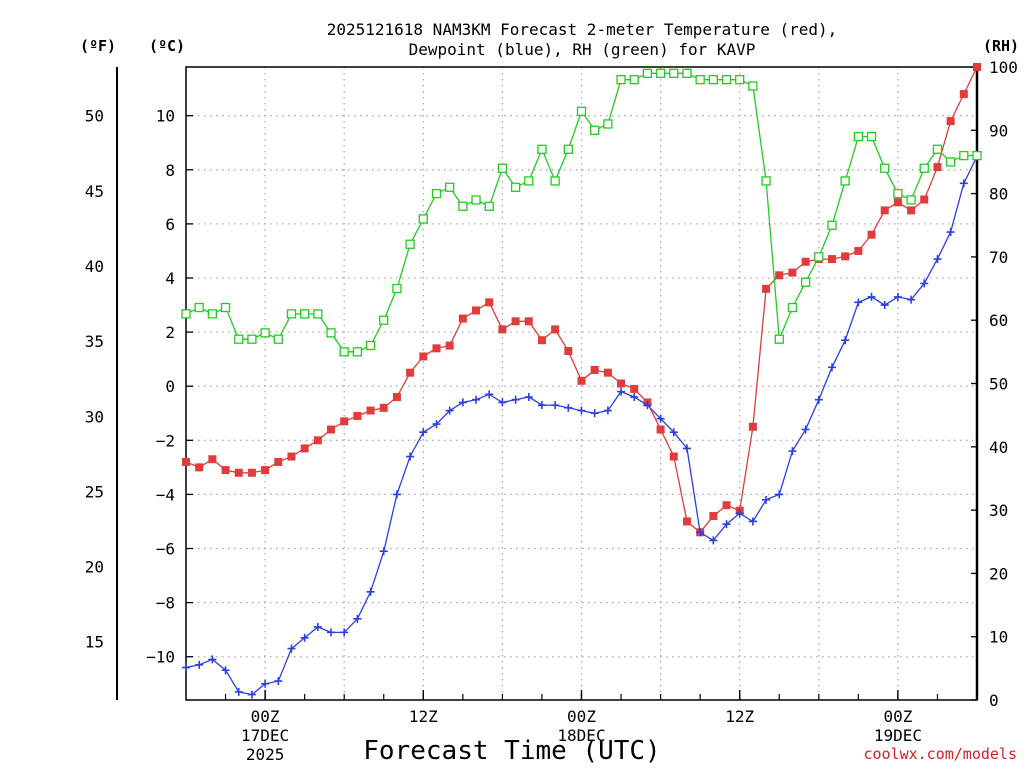 The image size is (1024, 768). What do you see at coordinates (998, 130) in the screenshot?
I see `rh-tick-label: 90` at bounding box center [998, 130].